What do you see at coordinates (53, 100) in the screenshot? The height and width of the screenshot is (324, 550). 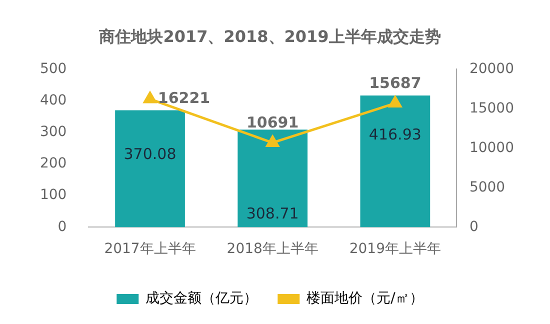 I see `y-tick-label: 400` at bounding box center [53, 100].